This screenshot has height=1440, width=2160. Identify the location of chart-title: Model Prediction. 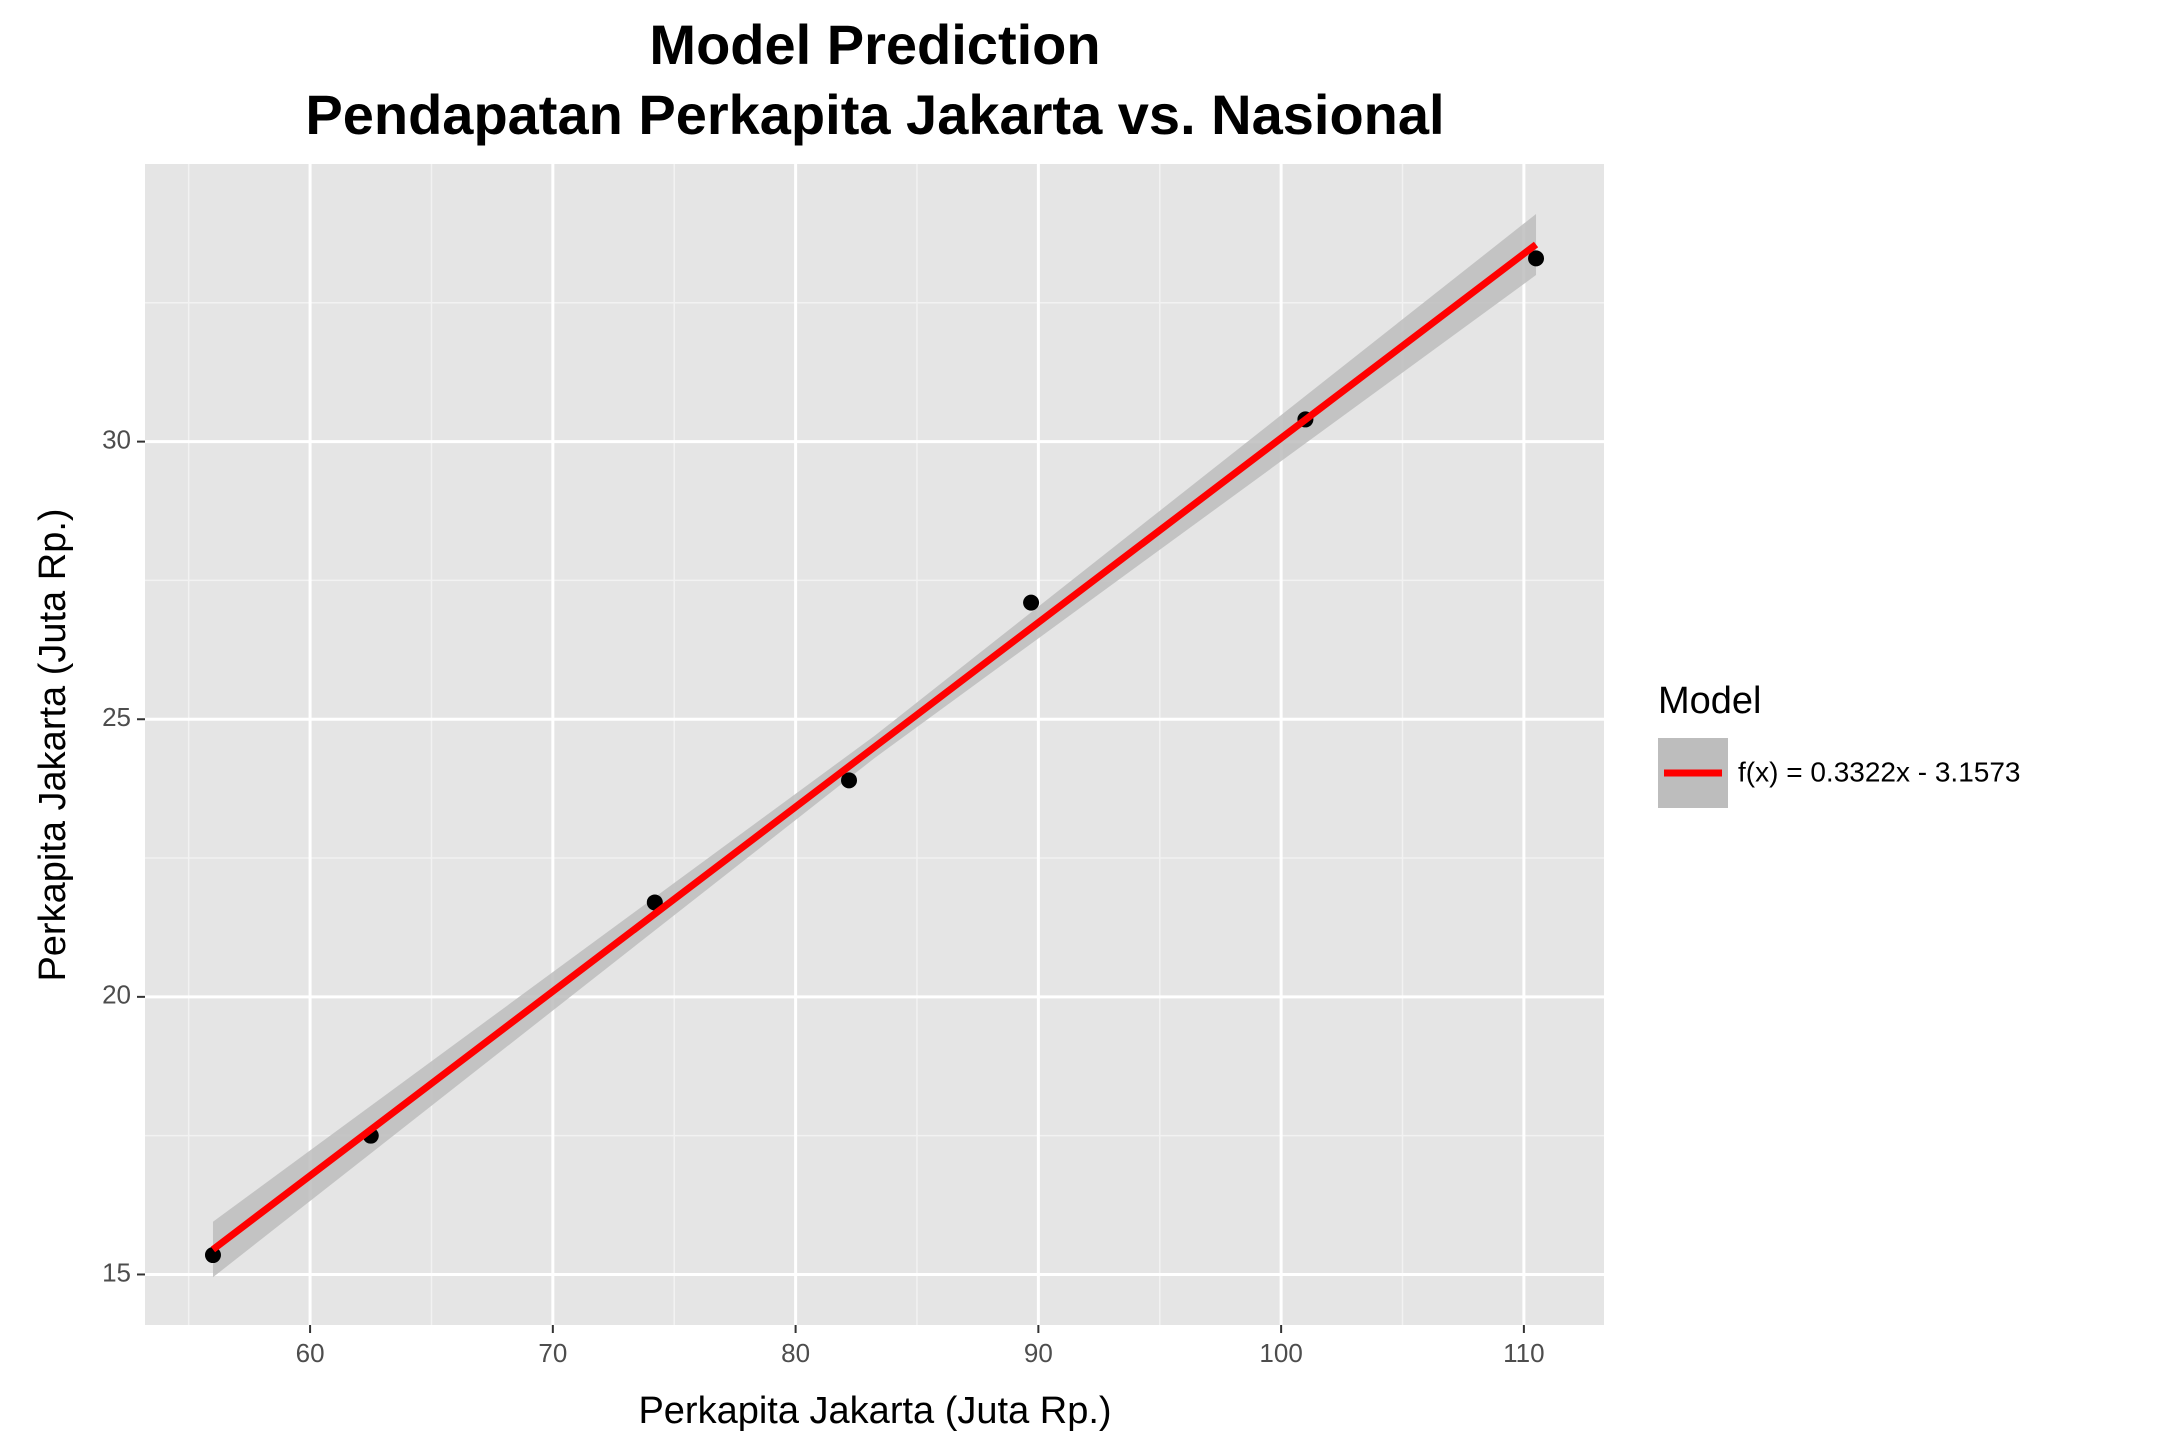
(874, 44).